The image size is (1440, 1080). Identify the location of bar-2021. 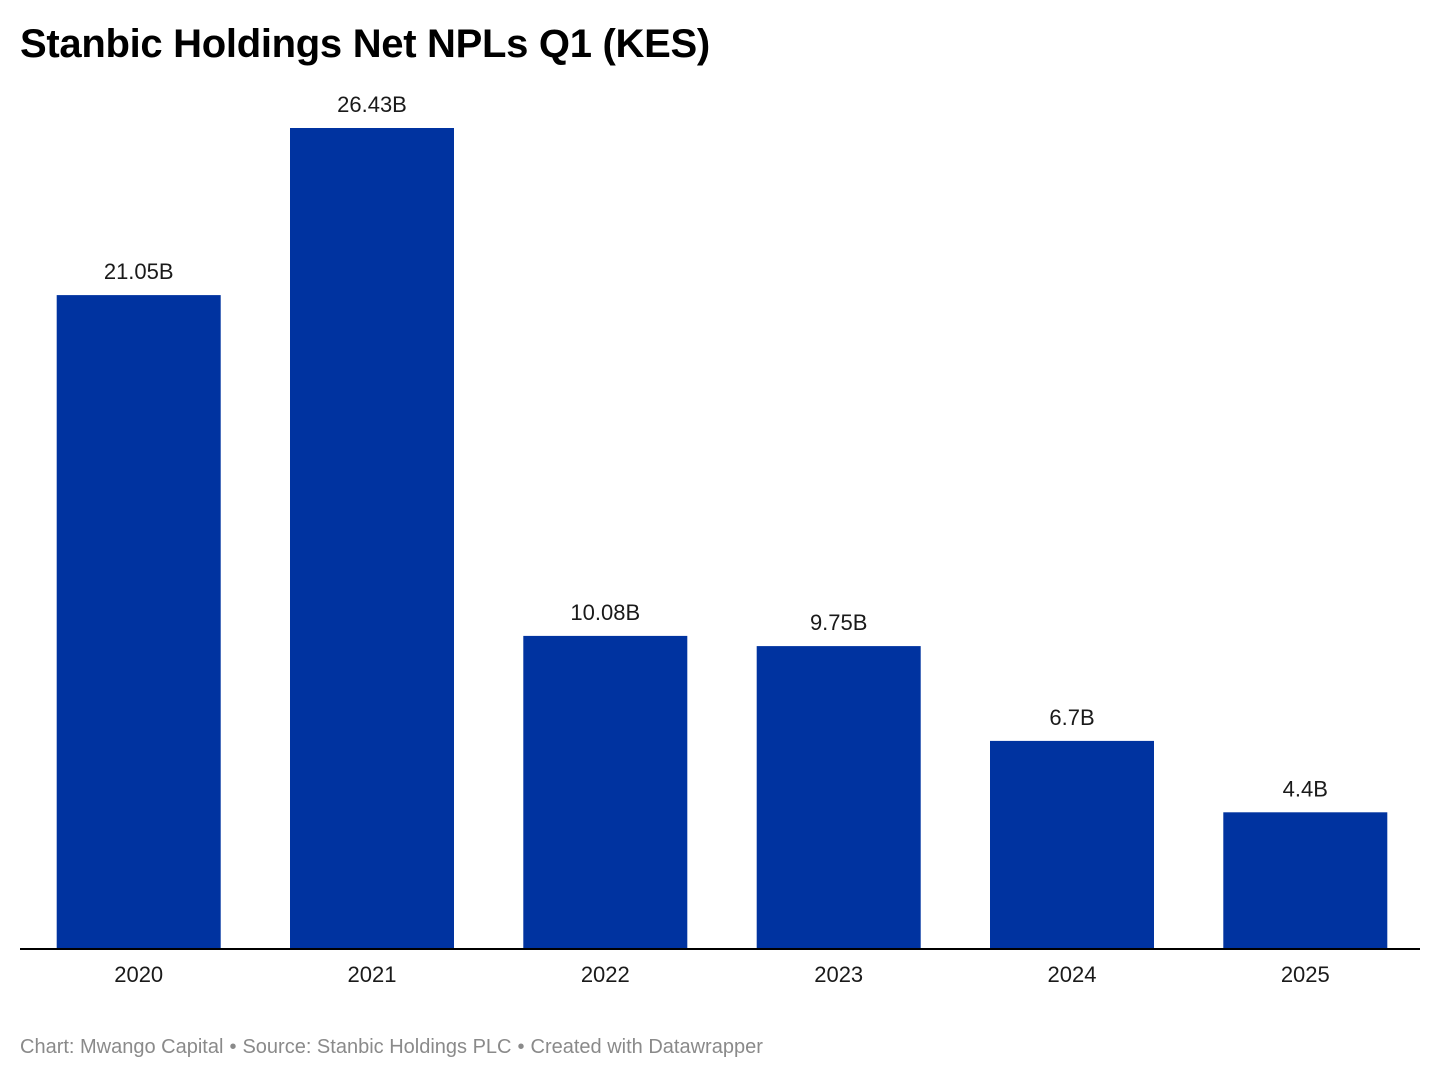
(372, 538).